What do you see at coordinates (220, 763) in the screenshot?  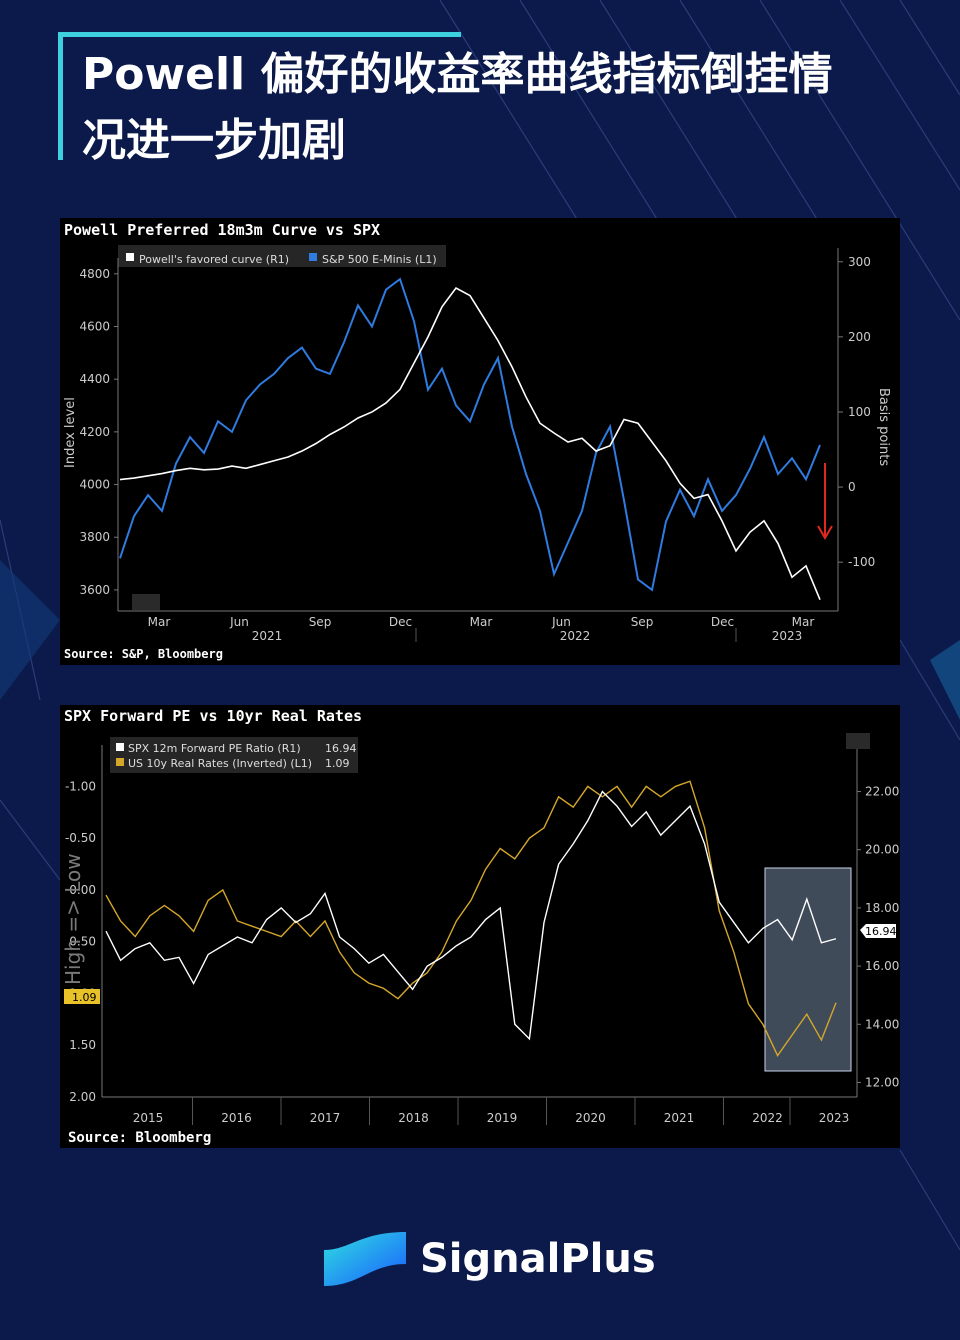 I see `chart2-legend-gold: US 10y Real Rates (Inverted) (L1)` at bounding box center [220, 763].